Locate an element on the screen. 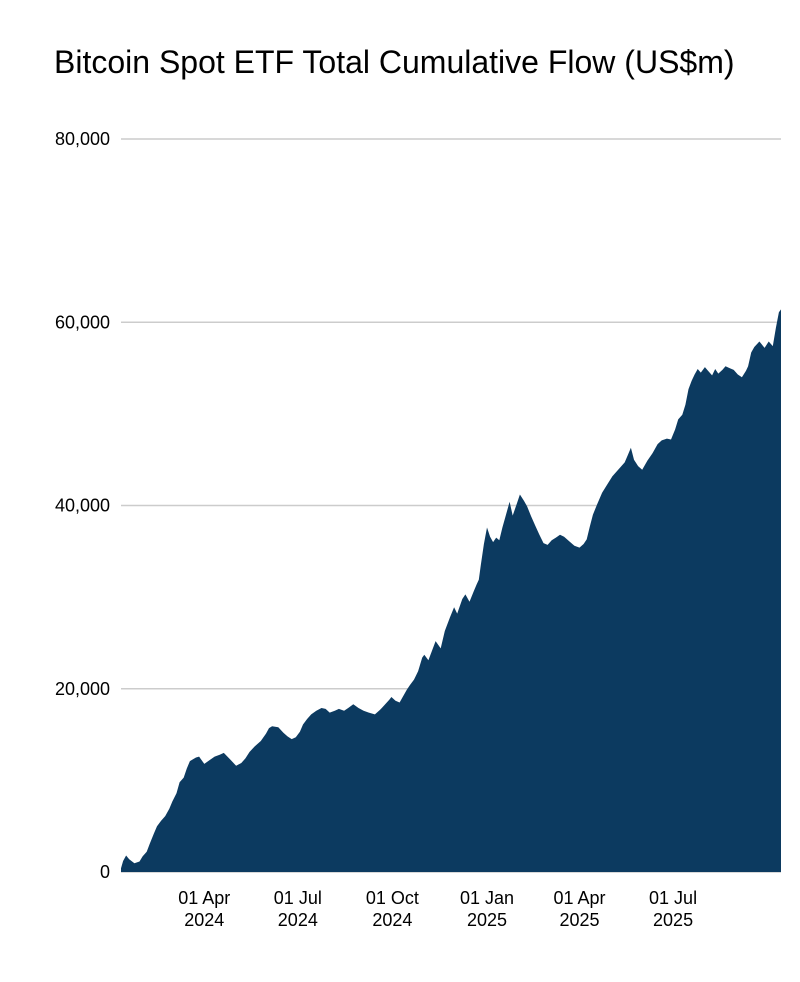  x-axis-tick-label-date: 01 Jan is located at coordinates (487, 898).